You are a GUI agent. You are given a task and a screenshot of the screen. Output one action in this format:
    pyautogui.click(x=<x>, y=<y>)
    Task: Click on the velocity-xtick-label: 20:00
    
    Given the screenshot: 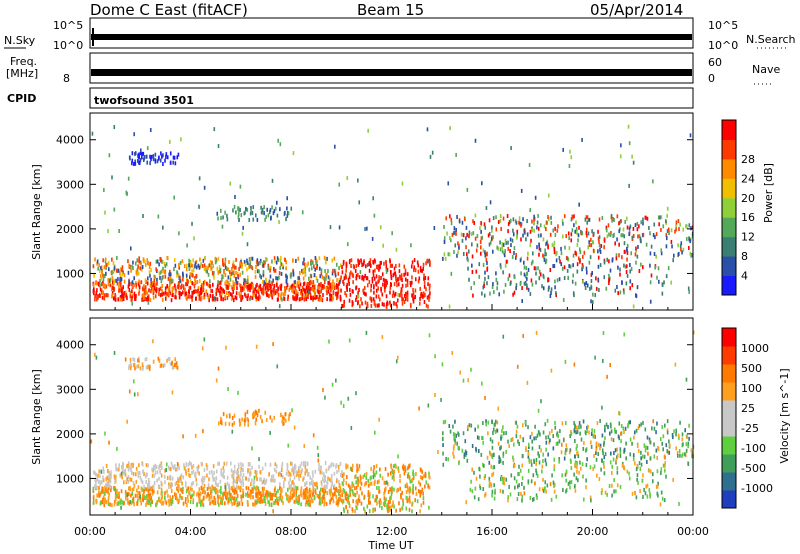 What is the action you would take?
    pyautogui.click(x=593, y=531)
    